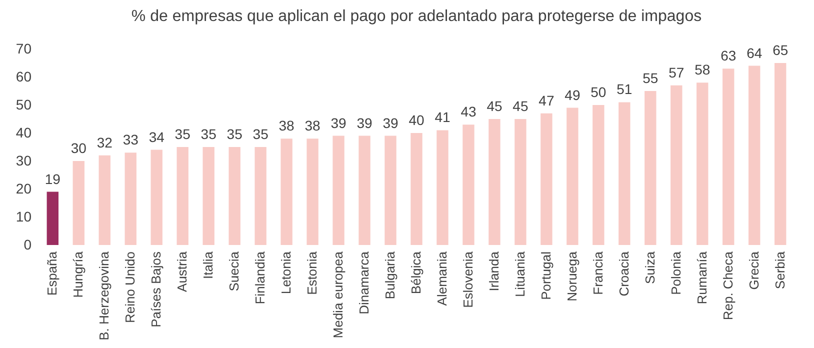 The image size is (814, 348). What do you see at coordinates (546, 275) in the screenshot?
I see `x-tick-label: Portugal` at bounding box center [546, 275].